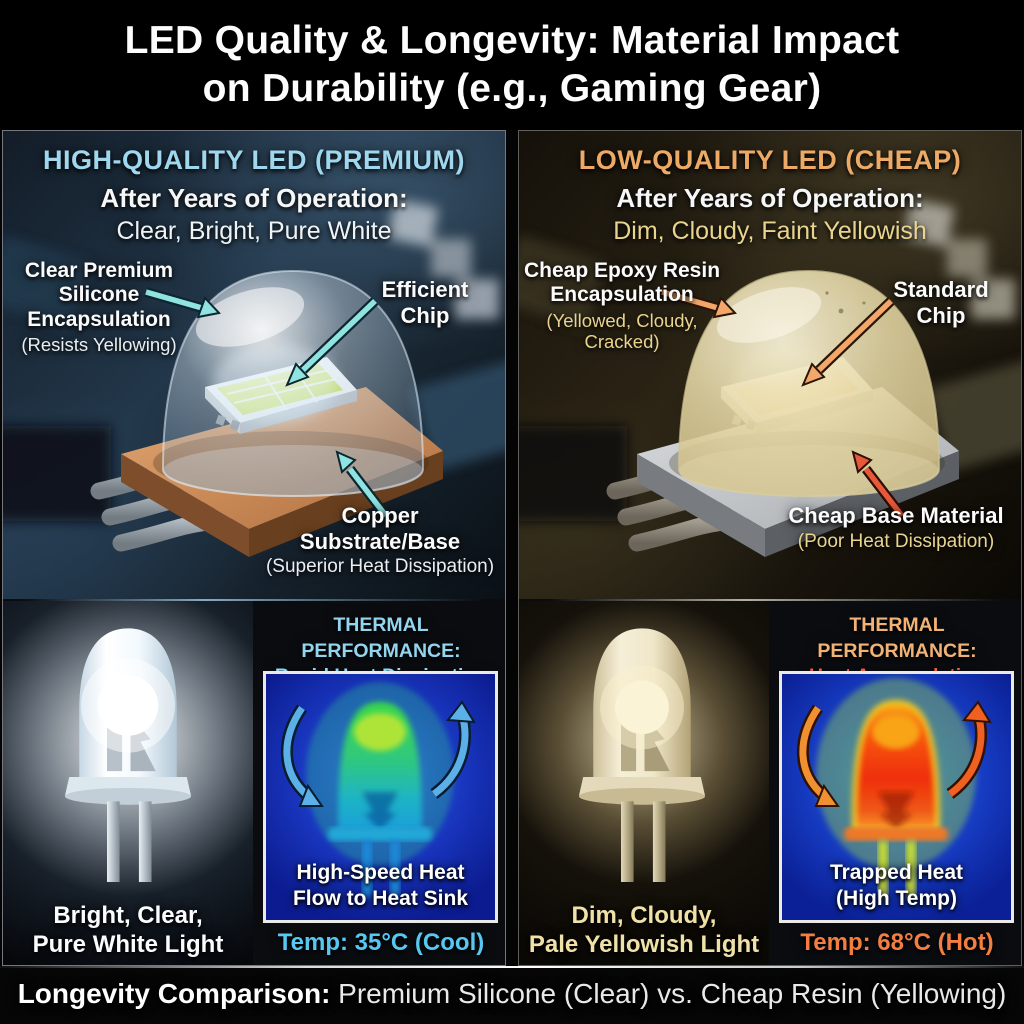 The image size is (1024, 1024). What do you see at coordinates (644, 930) in the screenshot?
I see `cheap-light-caption: Dim, Cloudy, Pale Yellowish Light` at bounding box center [644, 930].